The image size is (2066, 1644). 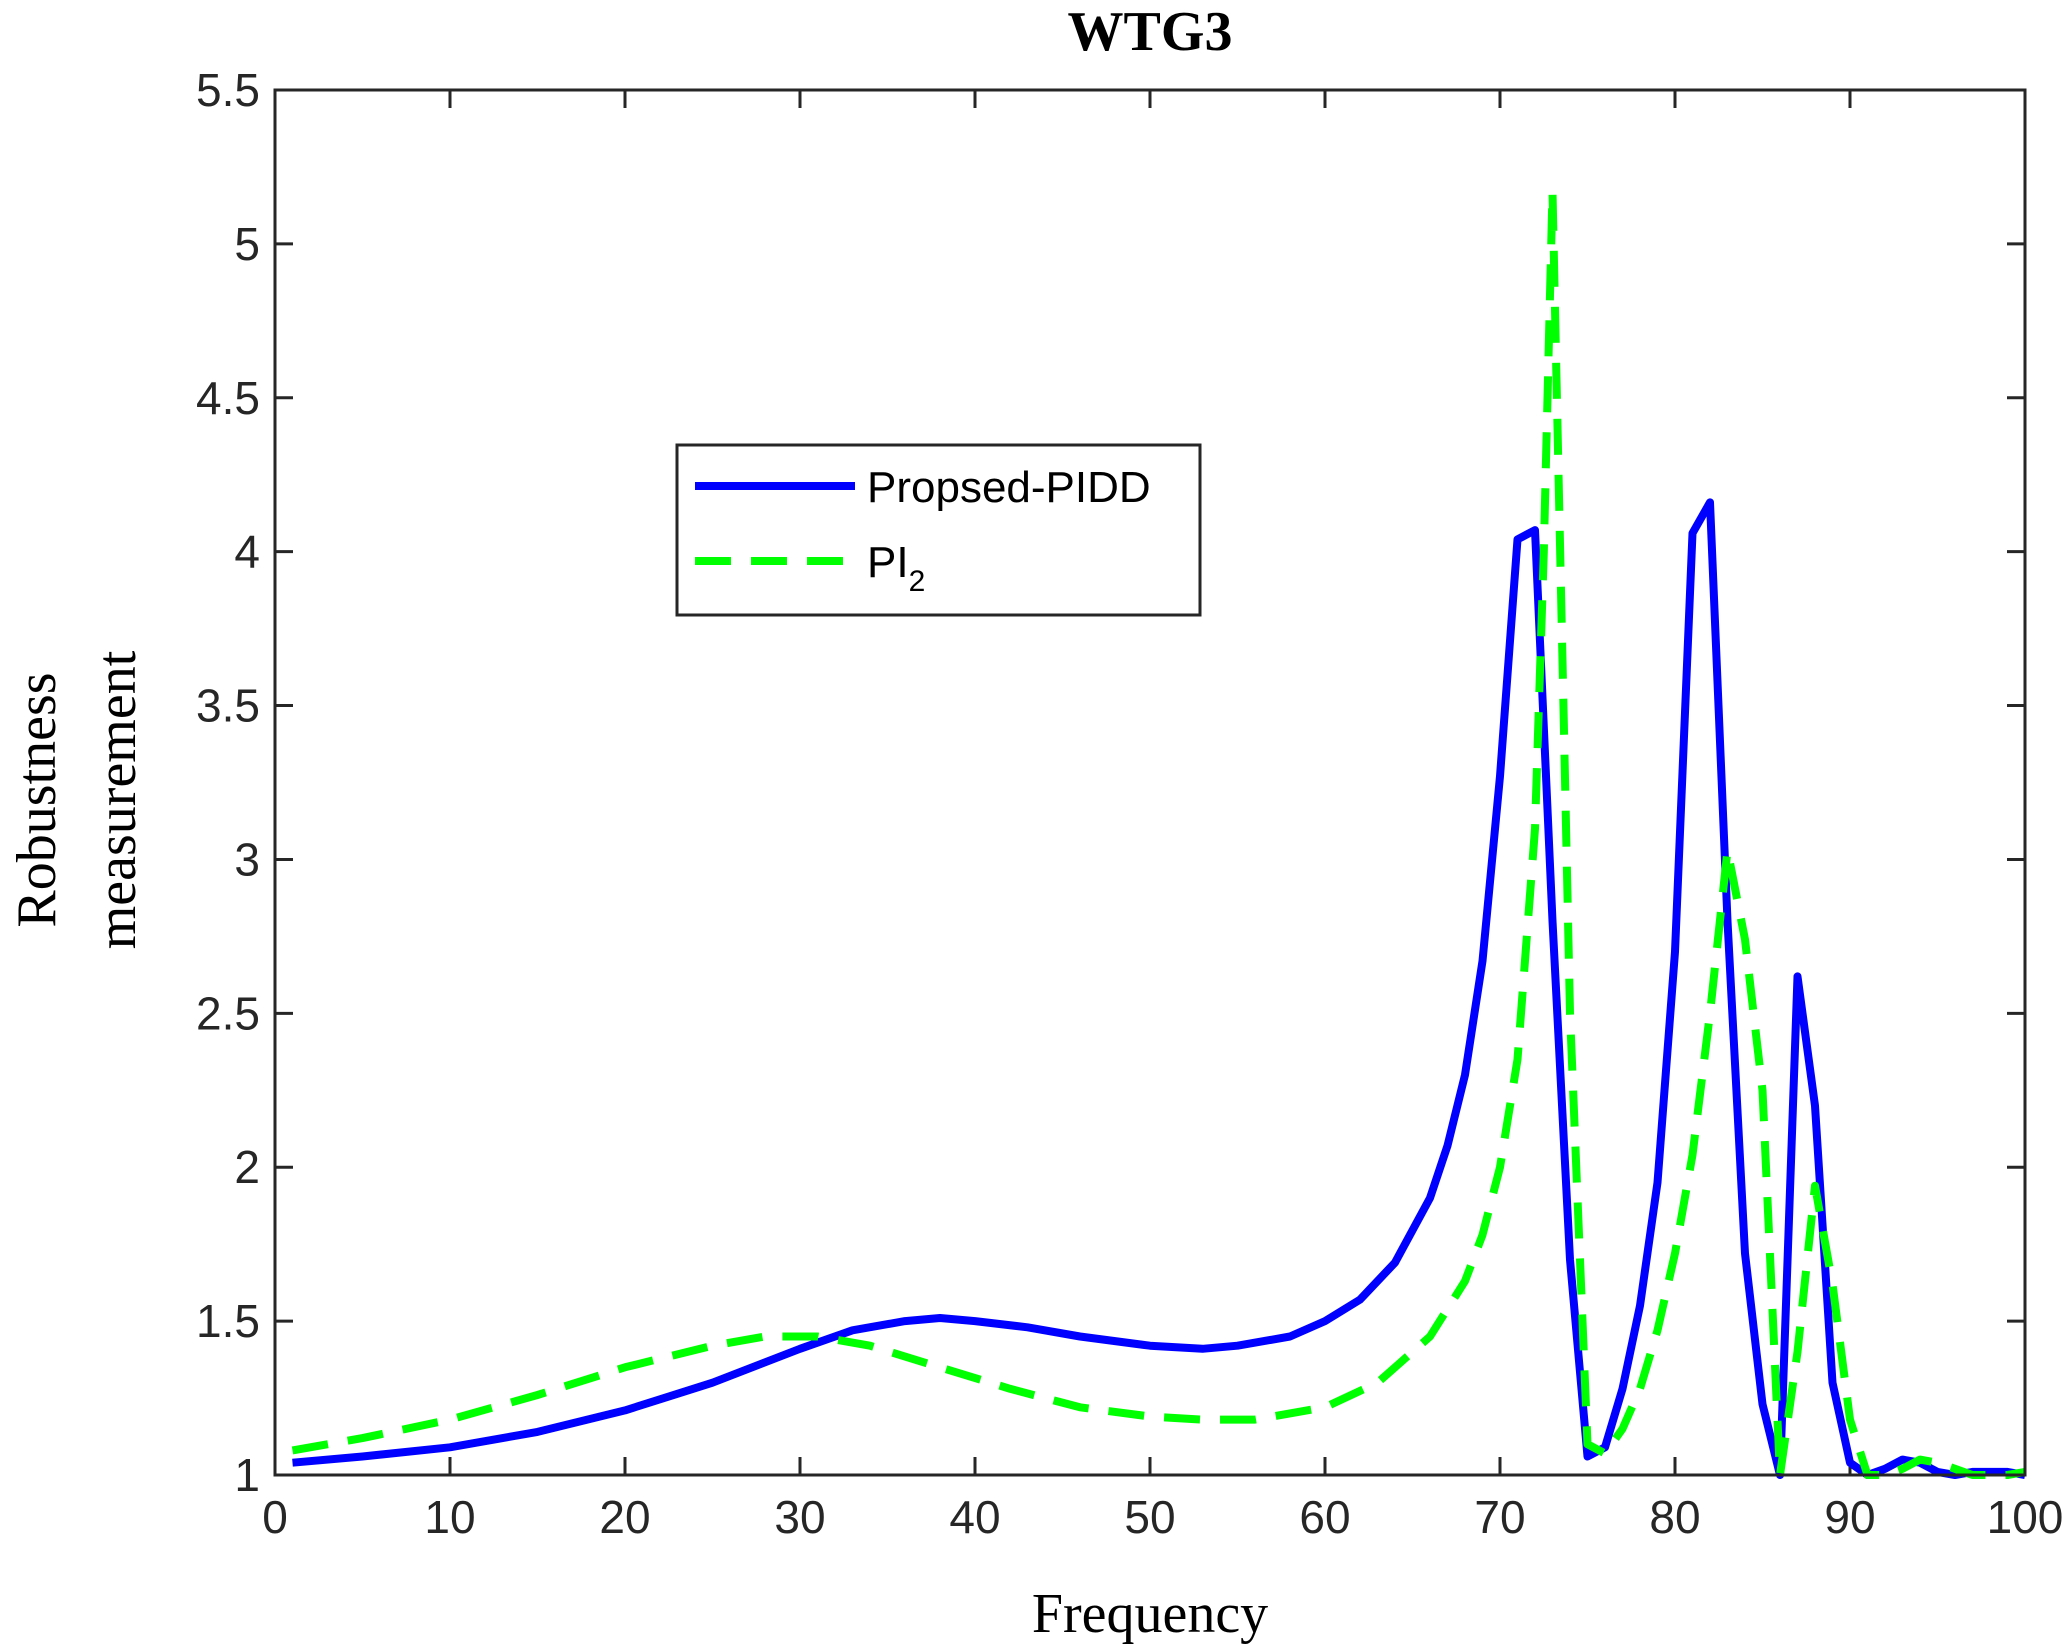 I want to click on legend-label-pi2: PI2, so click(x=896, y=568).